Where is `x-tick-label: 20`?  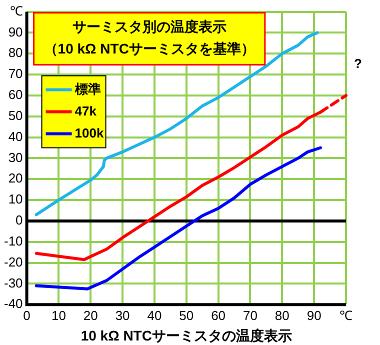 x-tick-label: 20 is located at coordinates (90, 315).